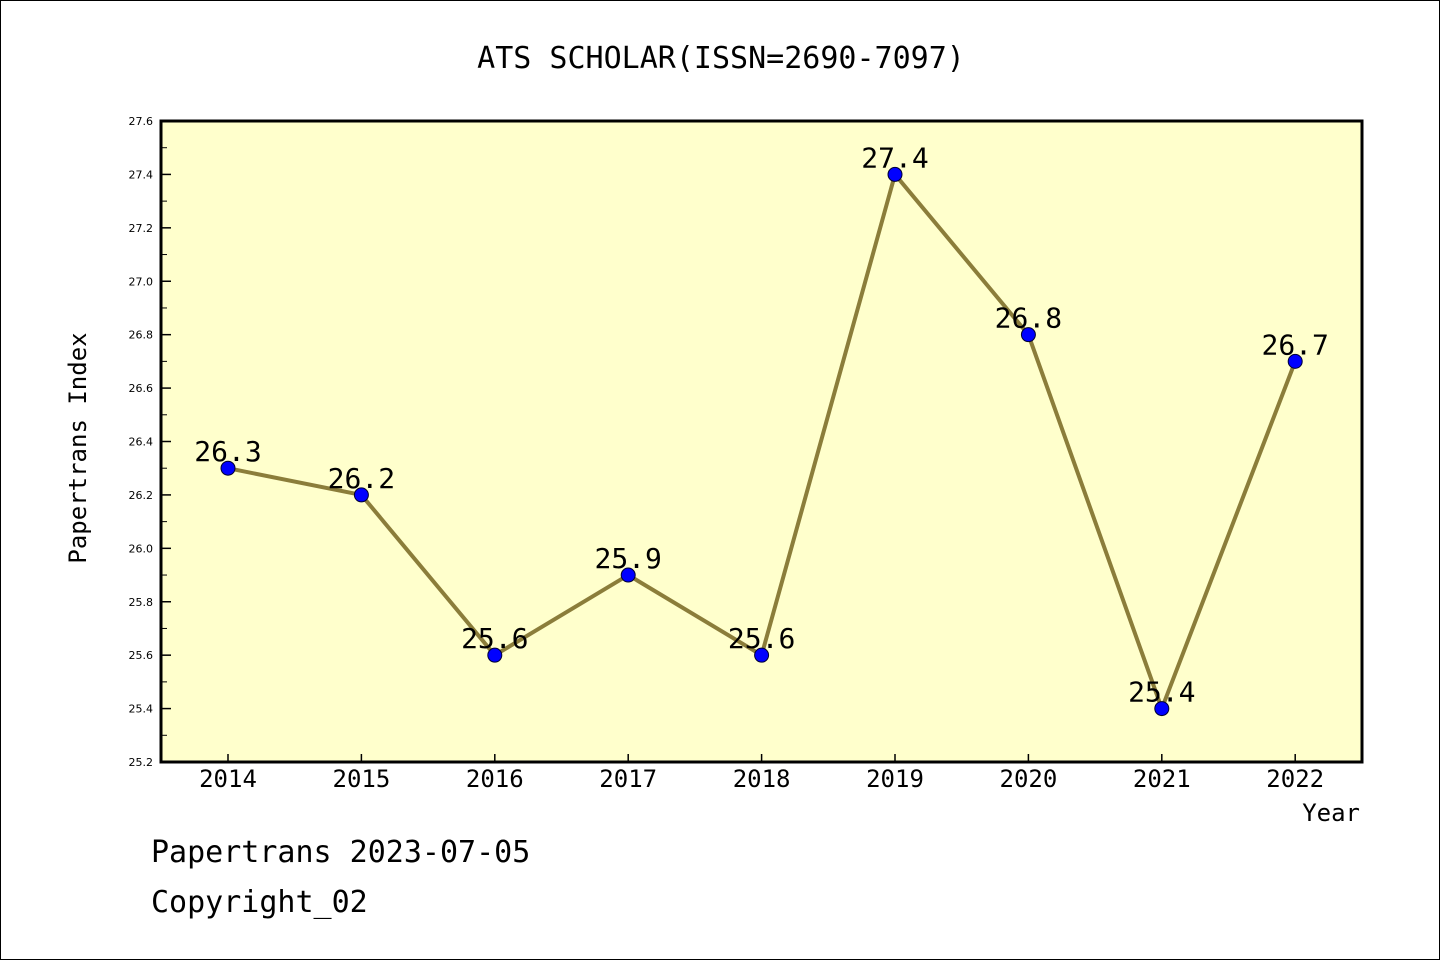 The width and height of the screenshot is (1440, 961). I want to click on y-tick-label: 26.4, so click(141, 442).